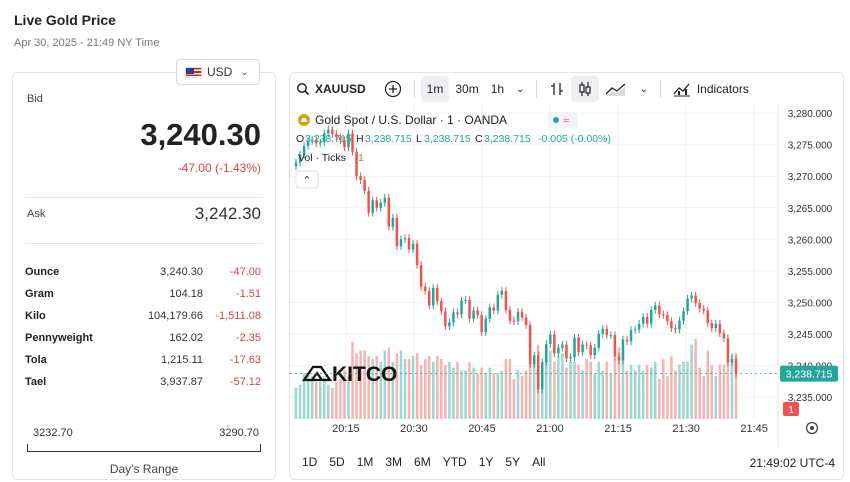  Describe the element at coordinates (419, 139) in the screenshot. I see `ohlc-low-label: L` at that location.